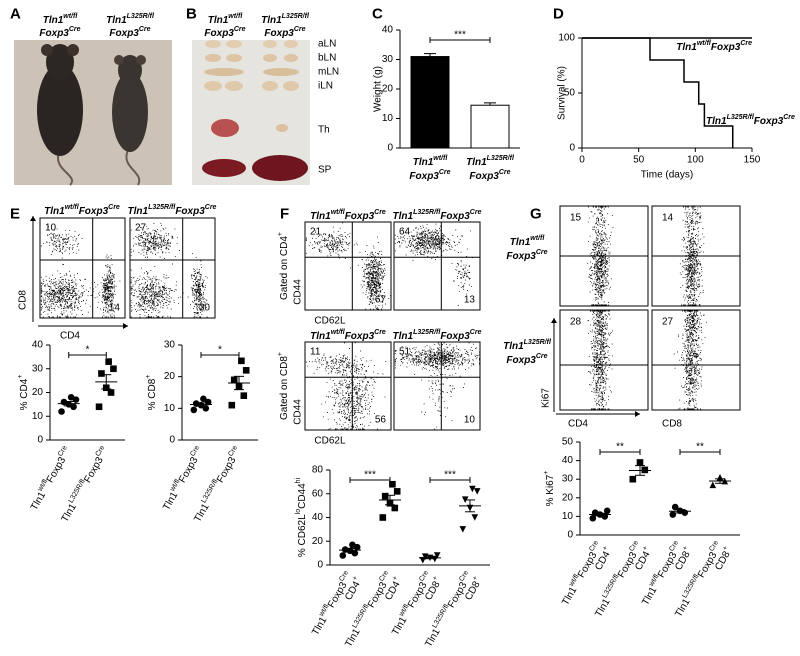 The image size is (800, 656). Describe the element at coordinates (639, 160) in the screenshot. I see `x-tick-label: 50` at that location.